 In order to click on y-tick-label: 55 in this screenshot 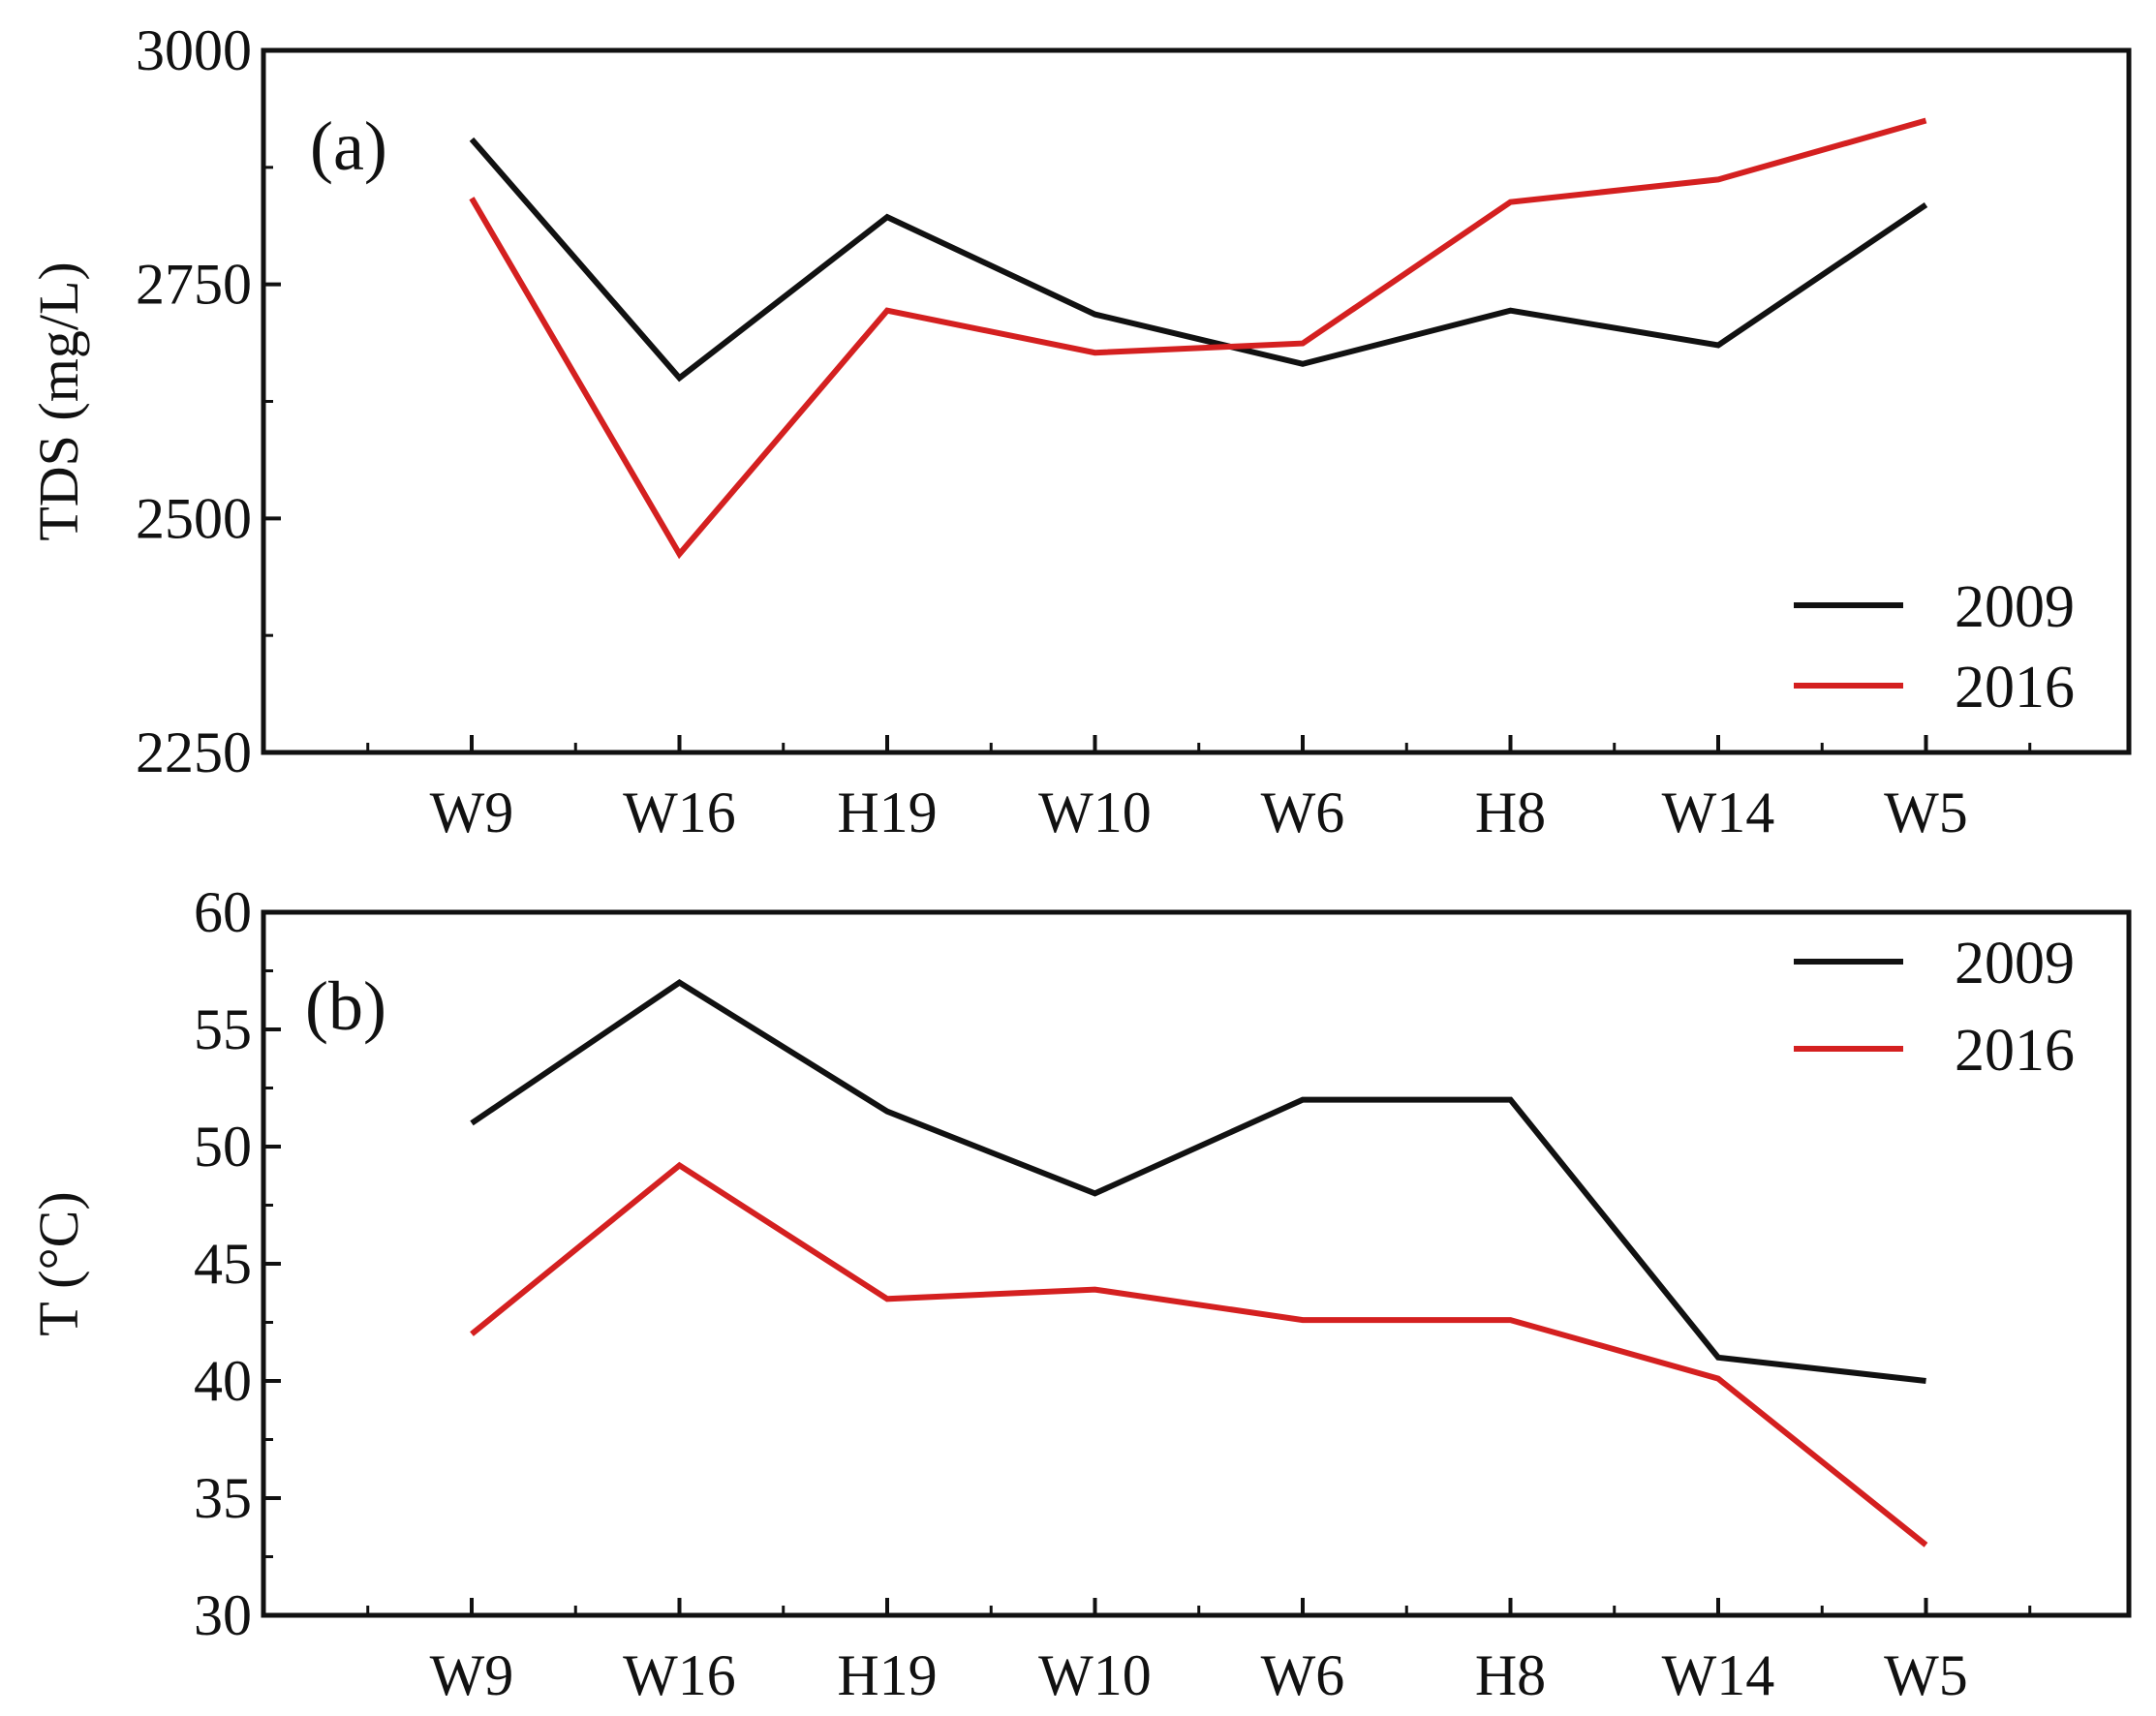, I will do `click(223, 1029)`.